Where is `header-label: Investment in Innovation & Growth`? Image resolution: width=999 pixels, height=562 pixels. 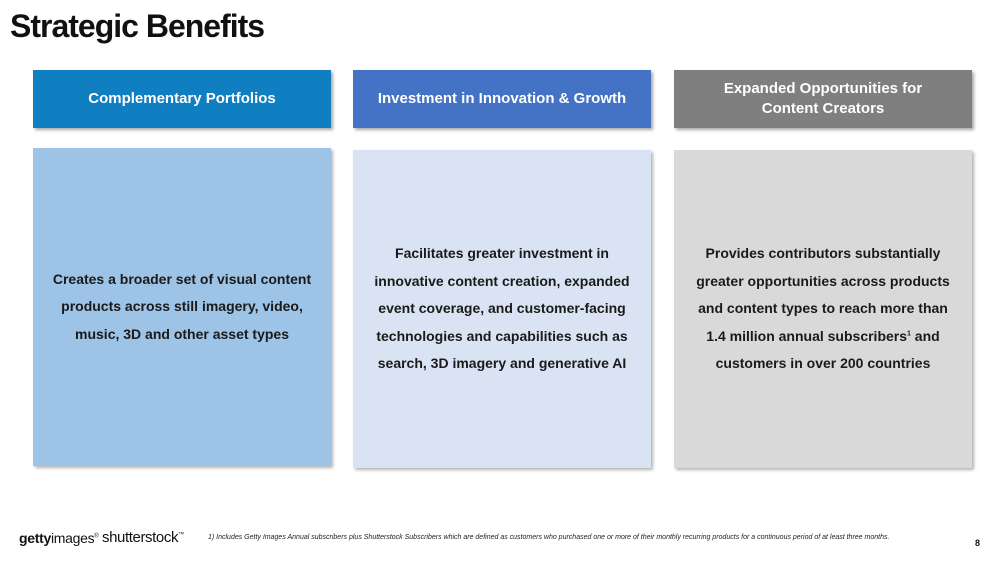 header-label: Investment in Innovation & Growth is located at coordinates (502, 98).